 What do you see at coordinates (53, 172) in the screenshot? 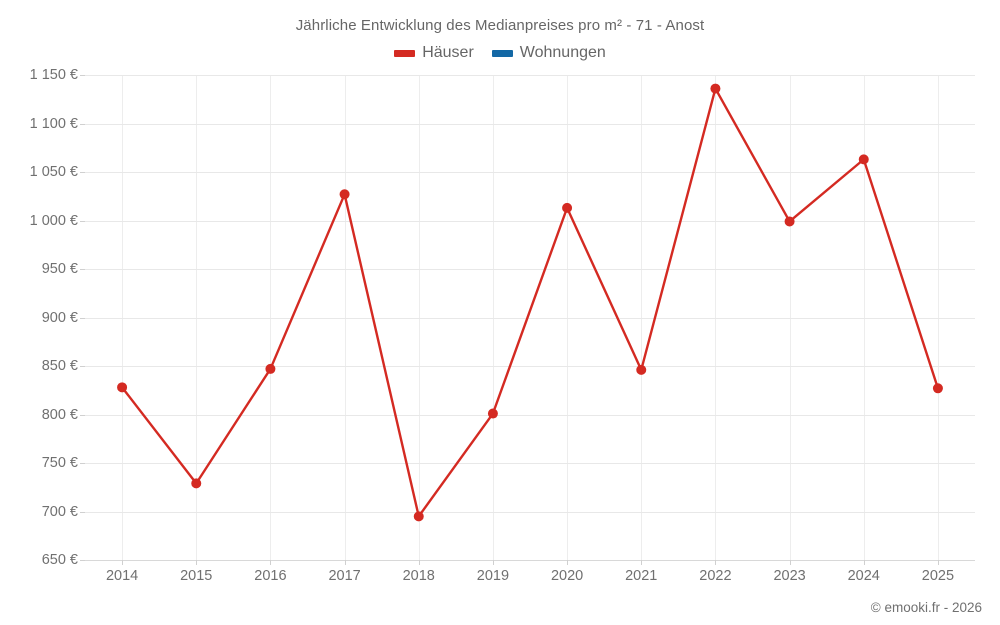
I see `y-axis-tick-label: 1 050 €` at bounding box center [53, 172].